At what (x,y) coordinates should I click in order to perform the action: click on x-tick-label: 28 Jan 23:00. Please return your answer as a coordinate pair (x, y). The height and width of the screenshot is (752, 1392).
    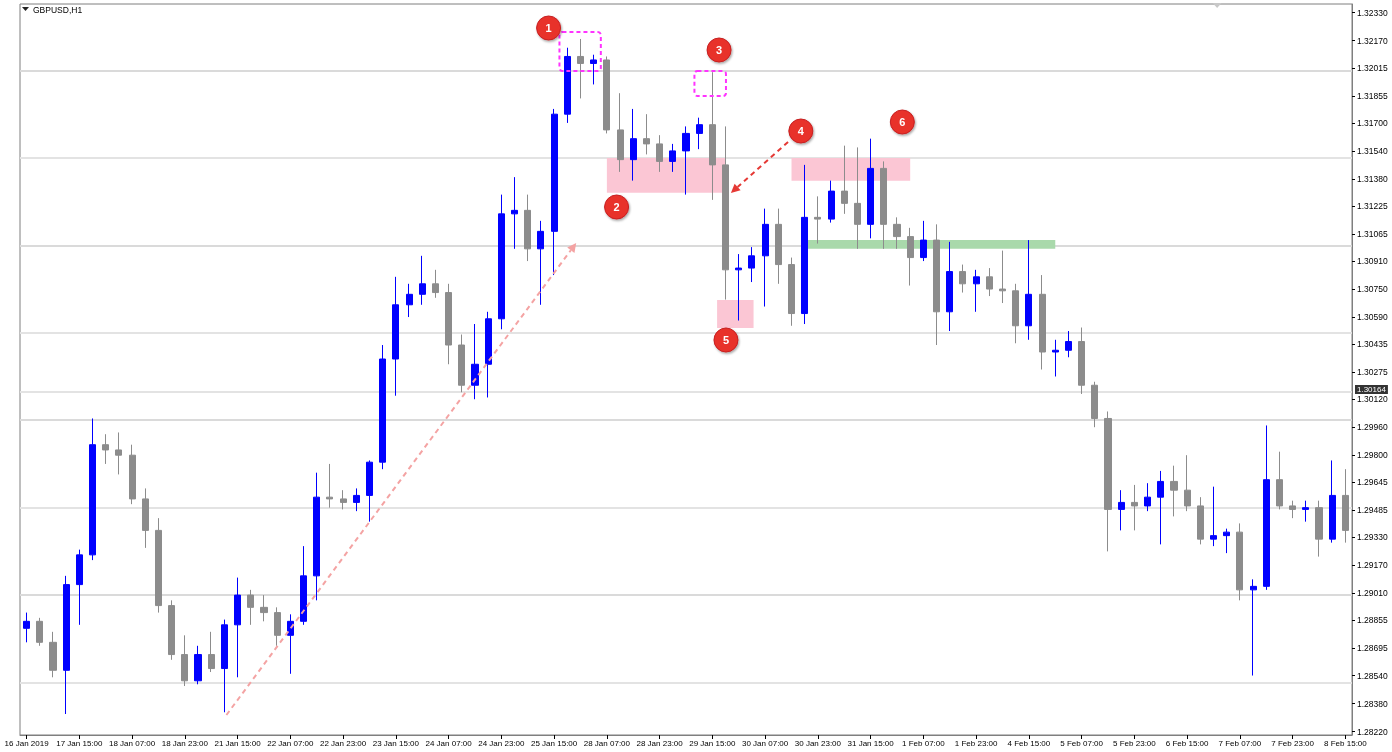
    Looking at the image, I should click on (660, 743).